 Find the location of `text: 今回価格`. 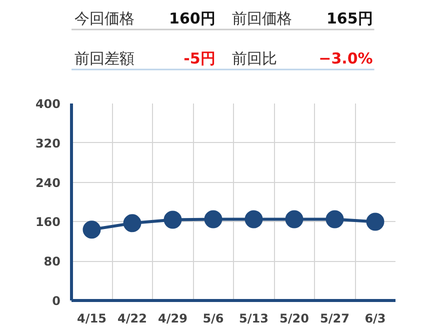

text: 今回価格 is located at coordinates (104, 19).